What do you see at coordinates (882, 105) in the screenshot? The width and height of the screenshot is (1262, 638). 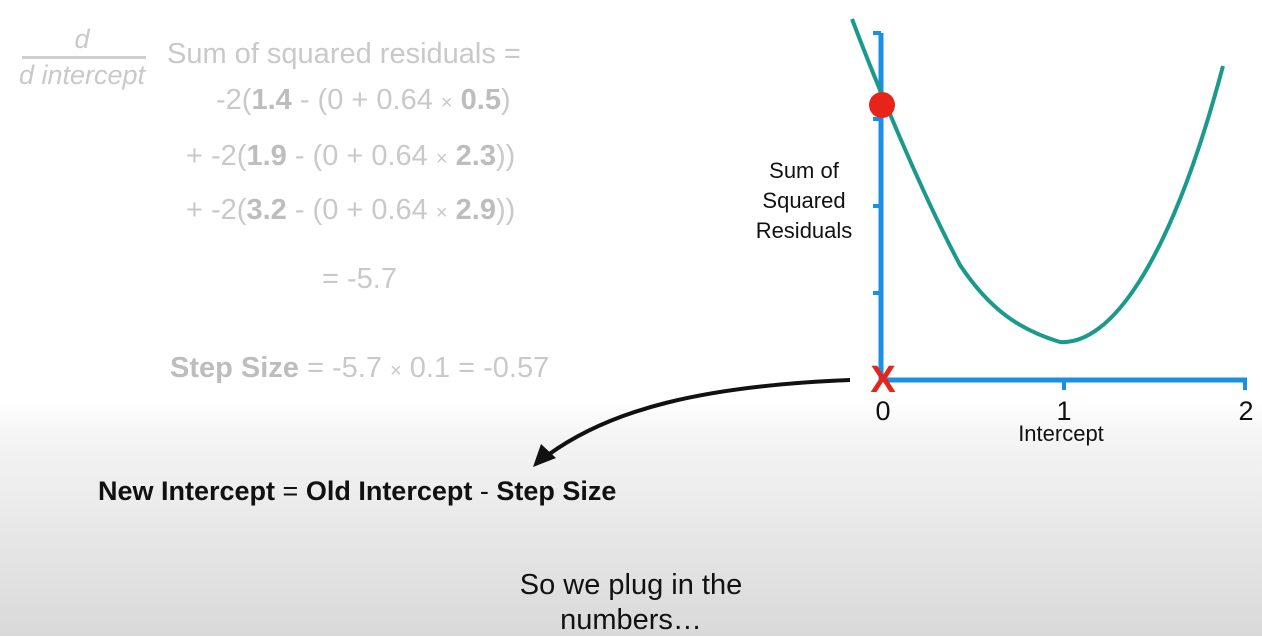 I see `current-point` at bounding box center [882, 105].